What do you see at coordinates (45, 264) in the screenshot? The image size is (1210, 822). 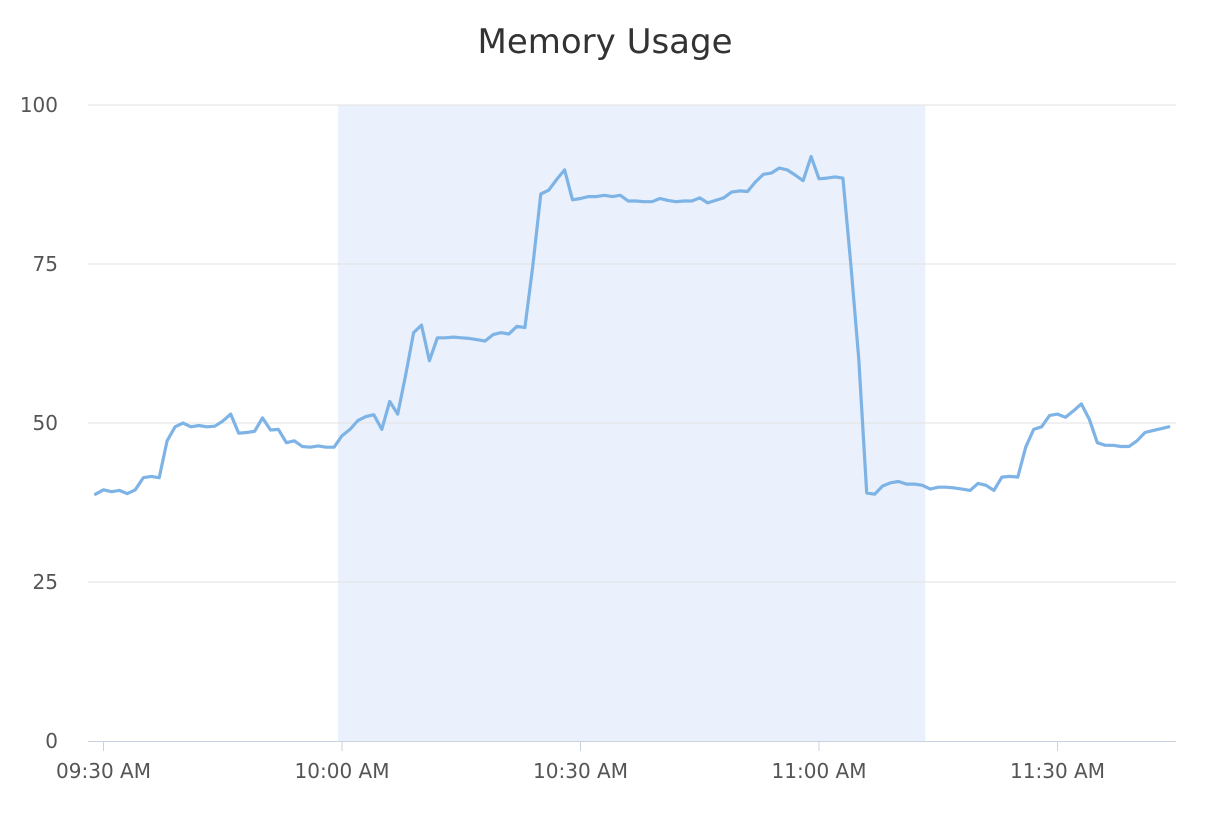 I see `y-tick-label: 75` at bounding box center [45, 264].